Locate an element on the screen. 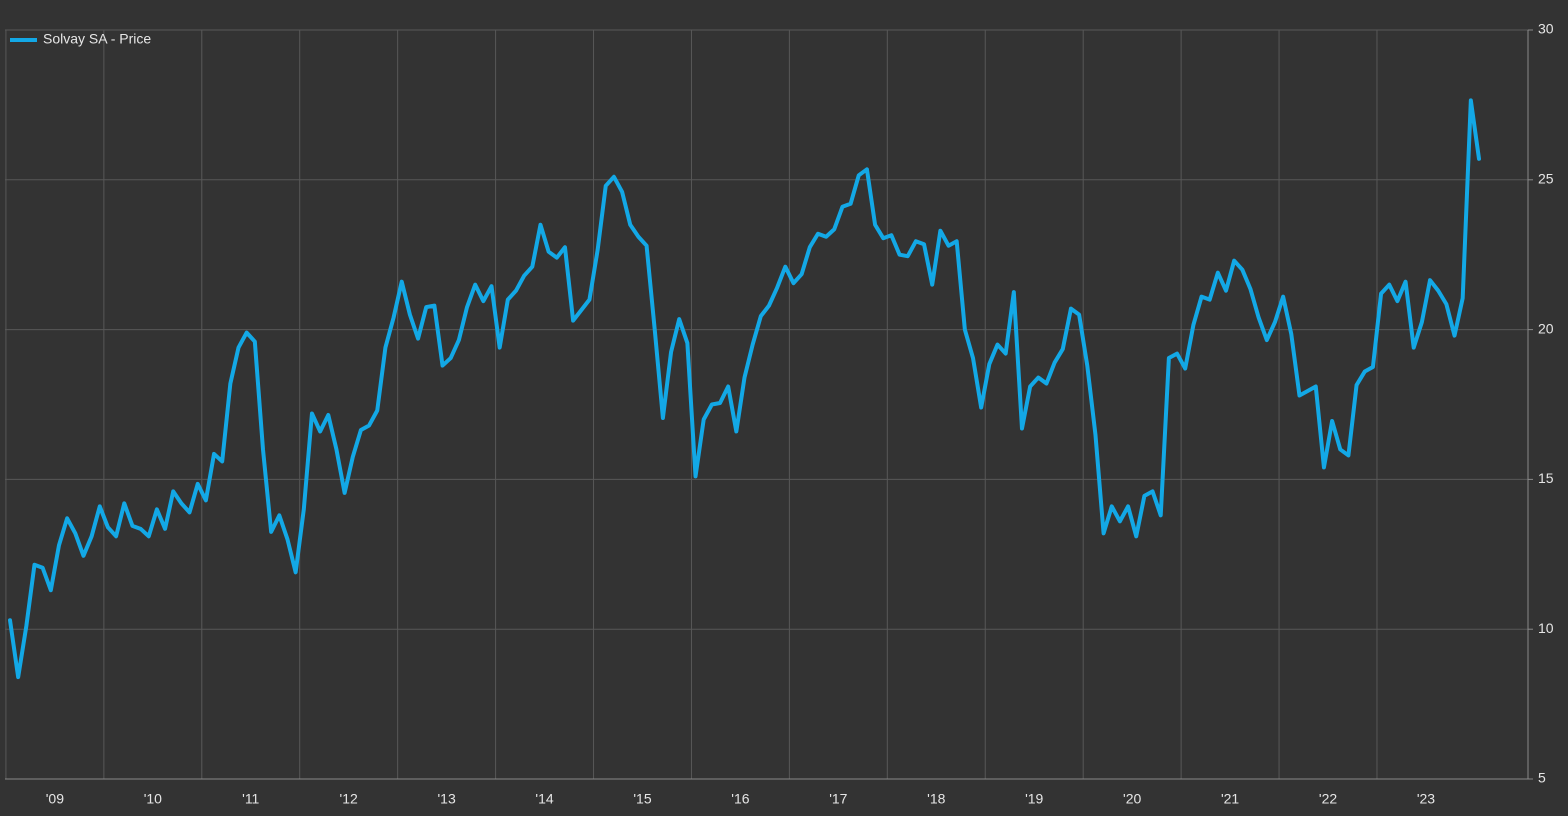  y-tick-label: 15 is located at coordinates (1546, 478).